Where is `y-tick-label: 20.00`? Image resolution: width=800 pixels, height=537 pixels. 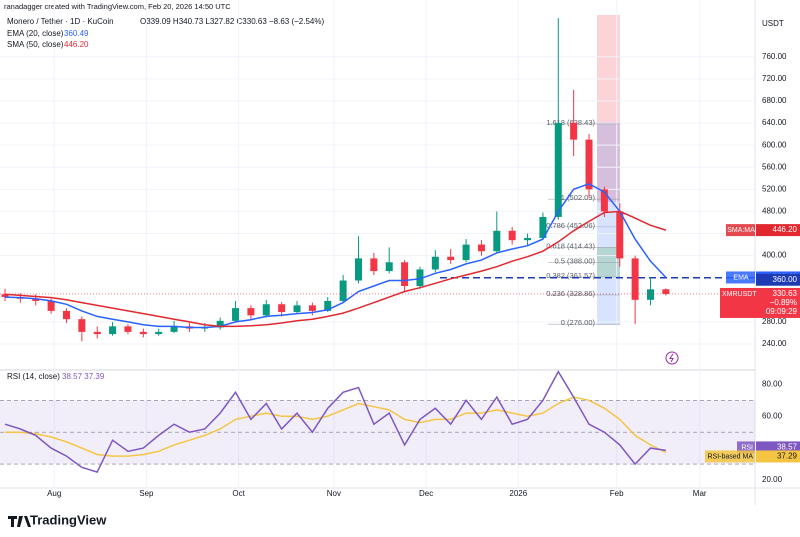 y-tick-label: 20.00 is located at coordinates (772, 479).